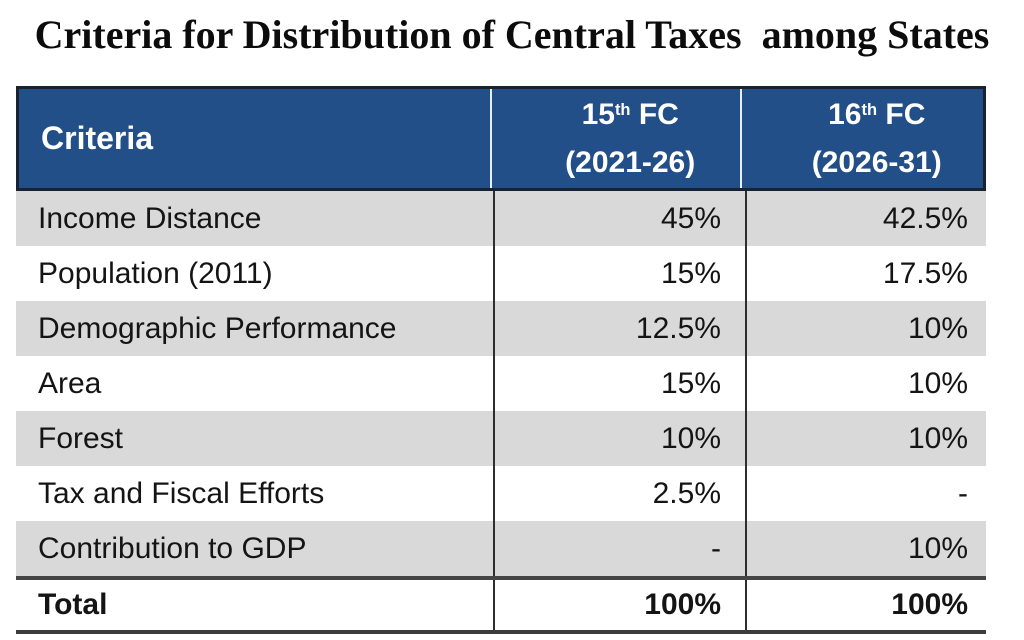 The image size is (1024, 640). I want to click on header-fc15-name: 15th FC, so click(630, 117).